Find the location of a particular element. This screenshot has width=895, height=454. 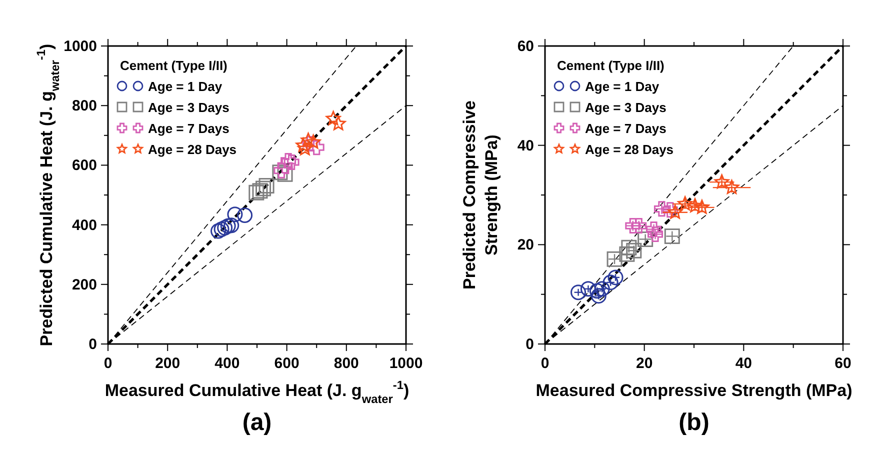

x-axis-title: Measured Cumulative Heat (J. g$_{water}$$^{-1}$) is located at coordinates (257, 392).